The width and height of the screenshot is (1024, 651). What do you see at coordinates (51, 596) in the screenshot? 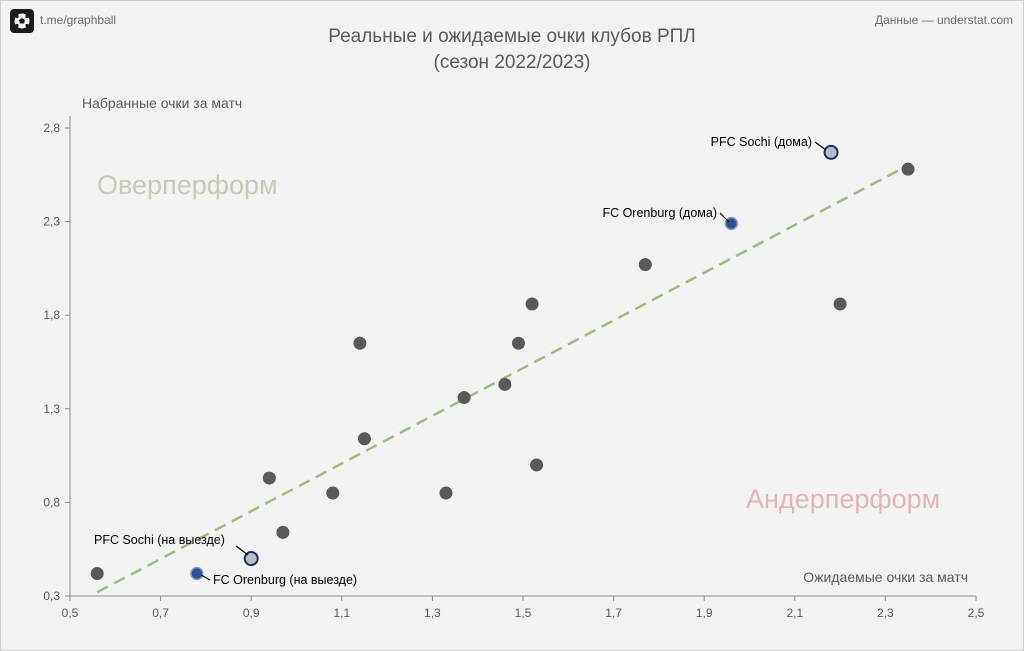
I see `y-tick-label: 0,3` at bounding box center [51, 596].